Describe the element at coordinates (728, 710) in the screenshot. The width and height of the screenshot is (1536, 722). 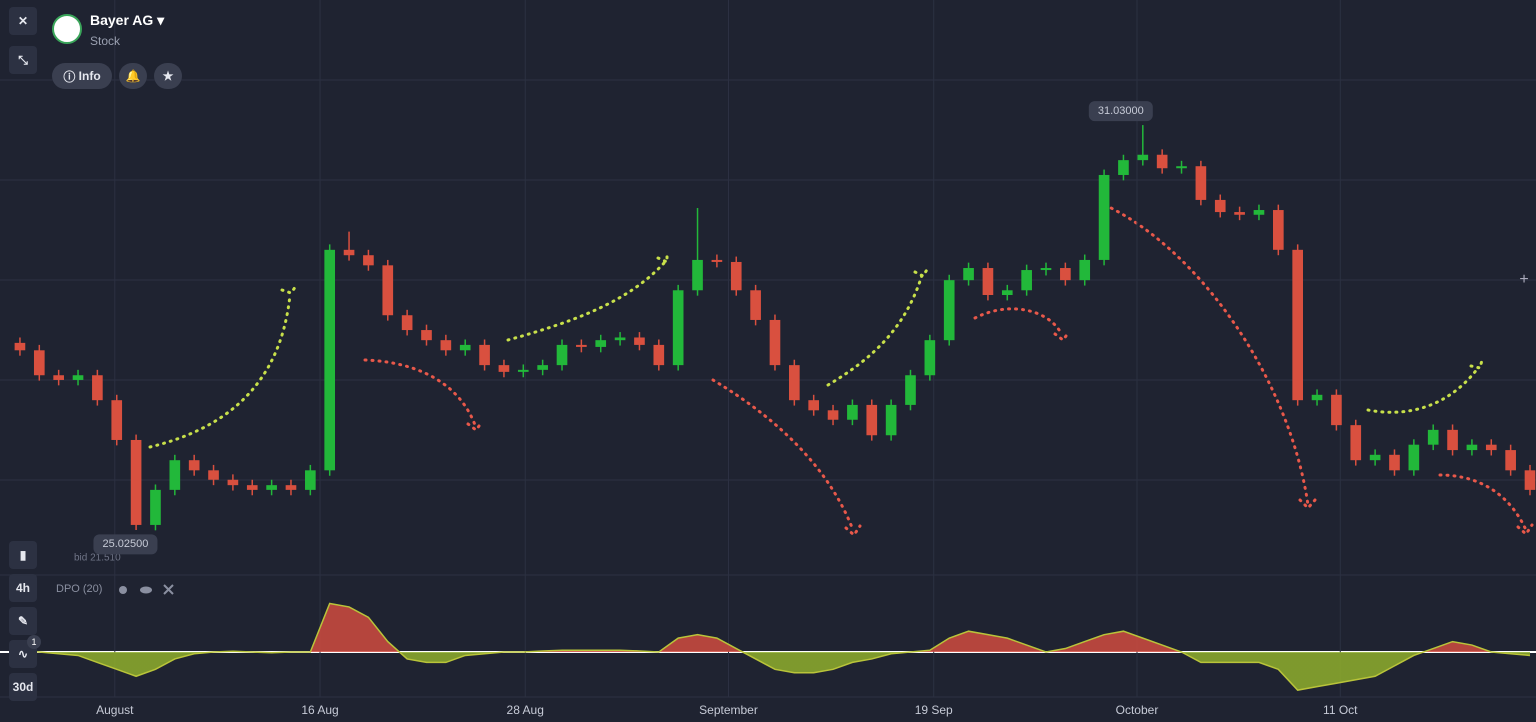
I see `x-tick-label: September` at that location.